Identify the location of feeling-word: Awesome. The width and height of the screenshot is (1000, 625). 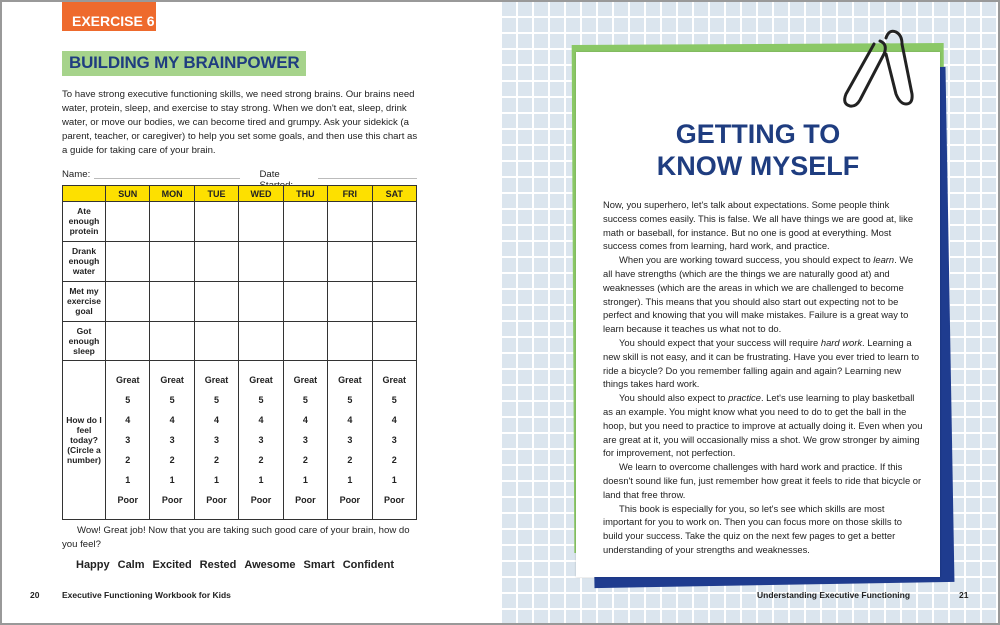
(270, 565).